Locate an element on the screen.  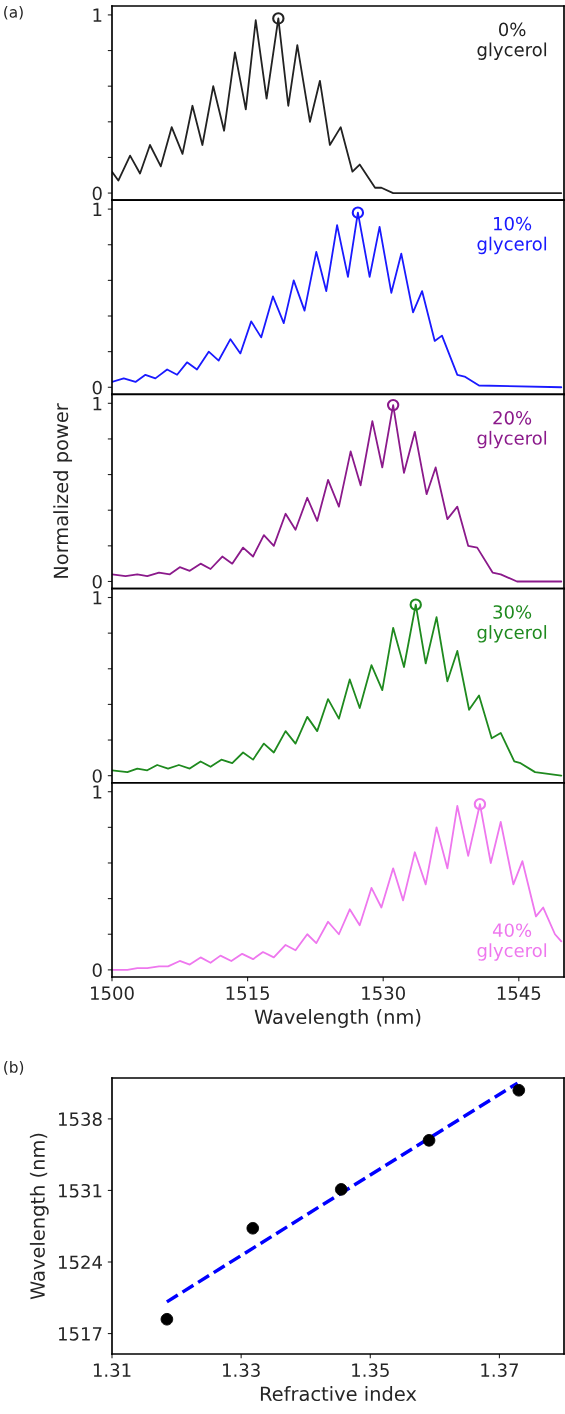
series-label: 40% glycerol is located at coordinates (512, 942).